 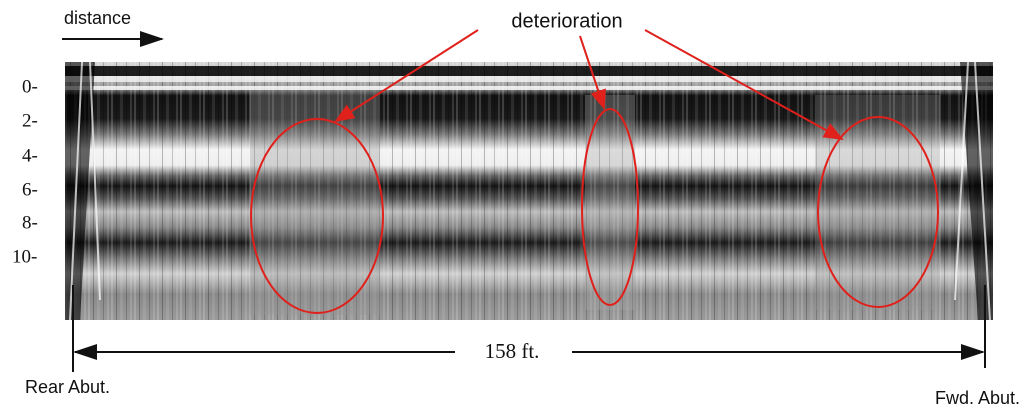 What do you see at coordinates (566, 21) in the screenshot?
I see `callout-label: deterioration` at bounding box center [566, 21].